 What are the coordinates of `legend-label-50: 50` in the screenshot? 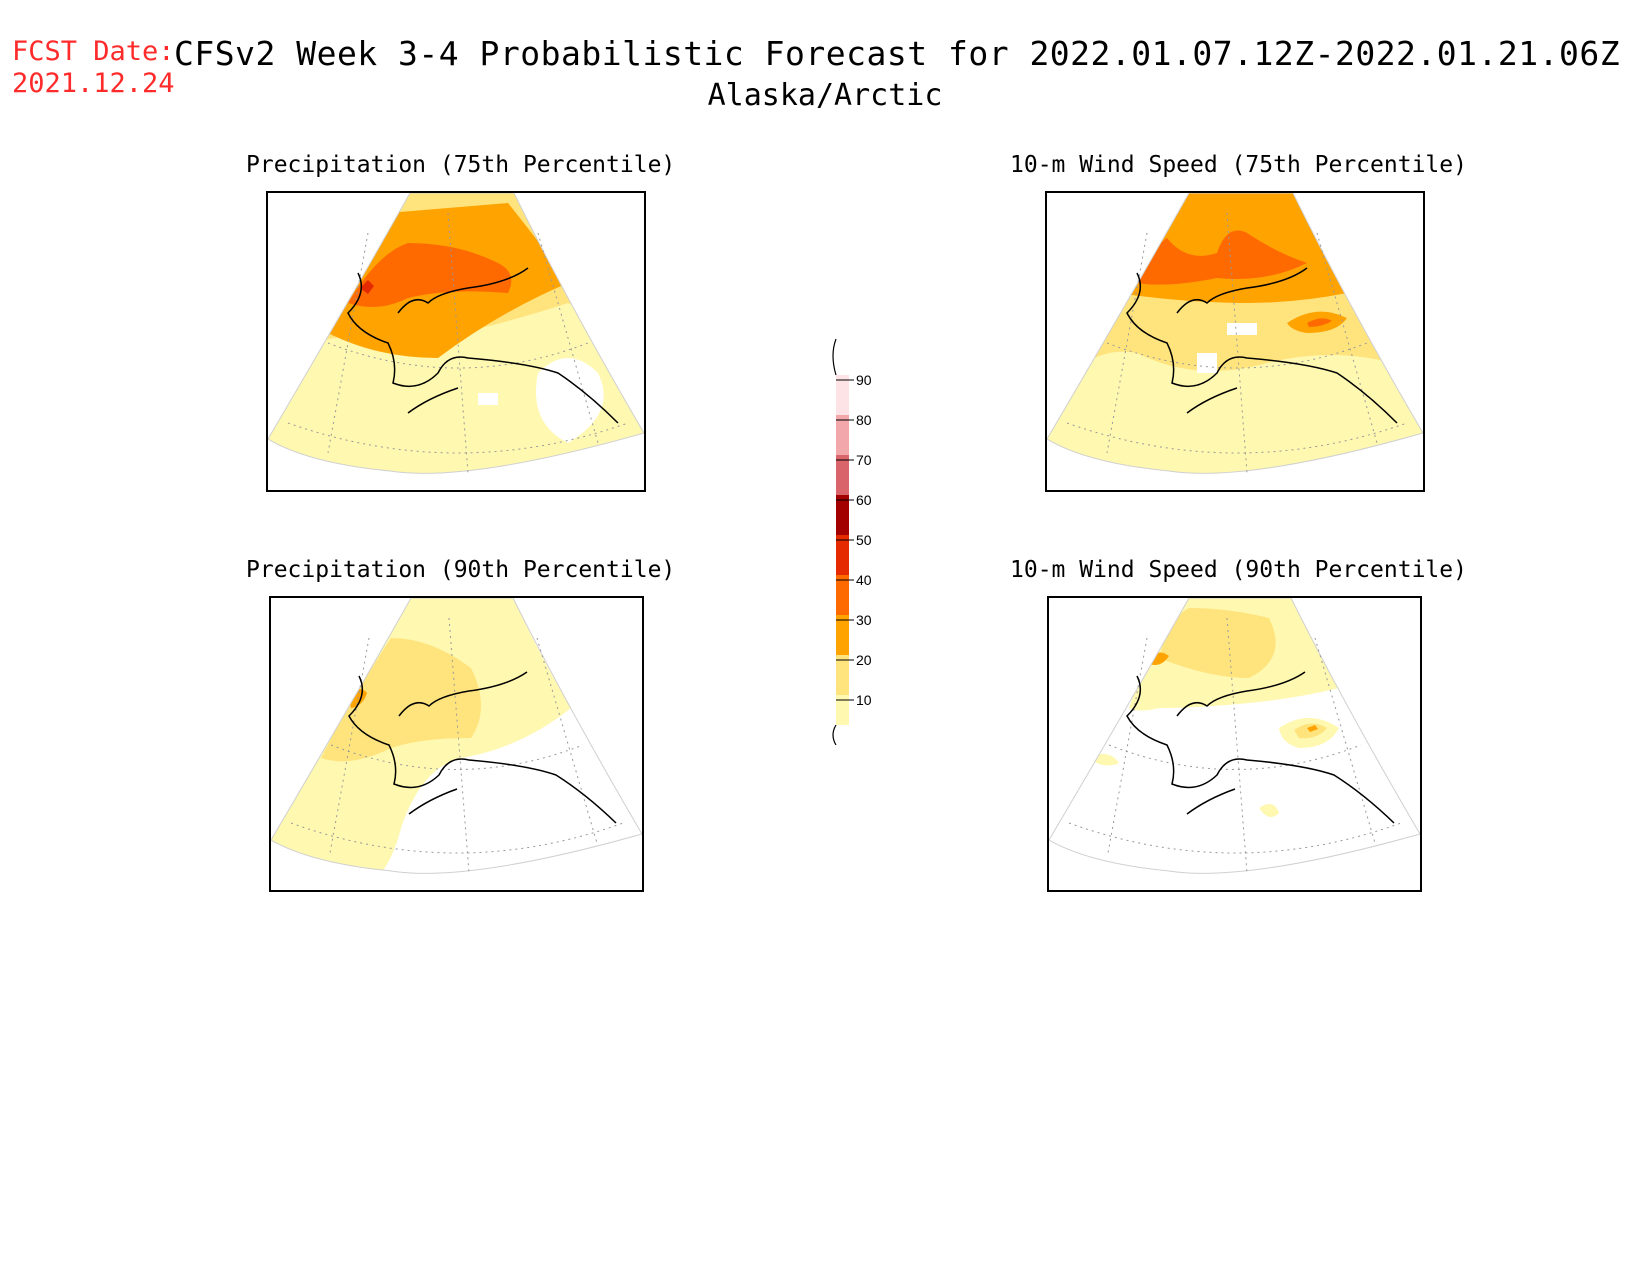 It's located at (864, 540).